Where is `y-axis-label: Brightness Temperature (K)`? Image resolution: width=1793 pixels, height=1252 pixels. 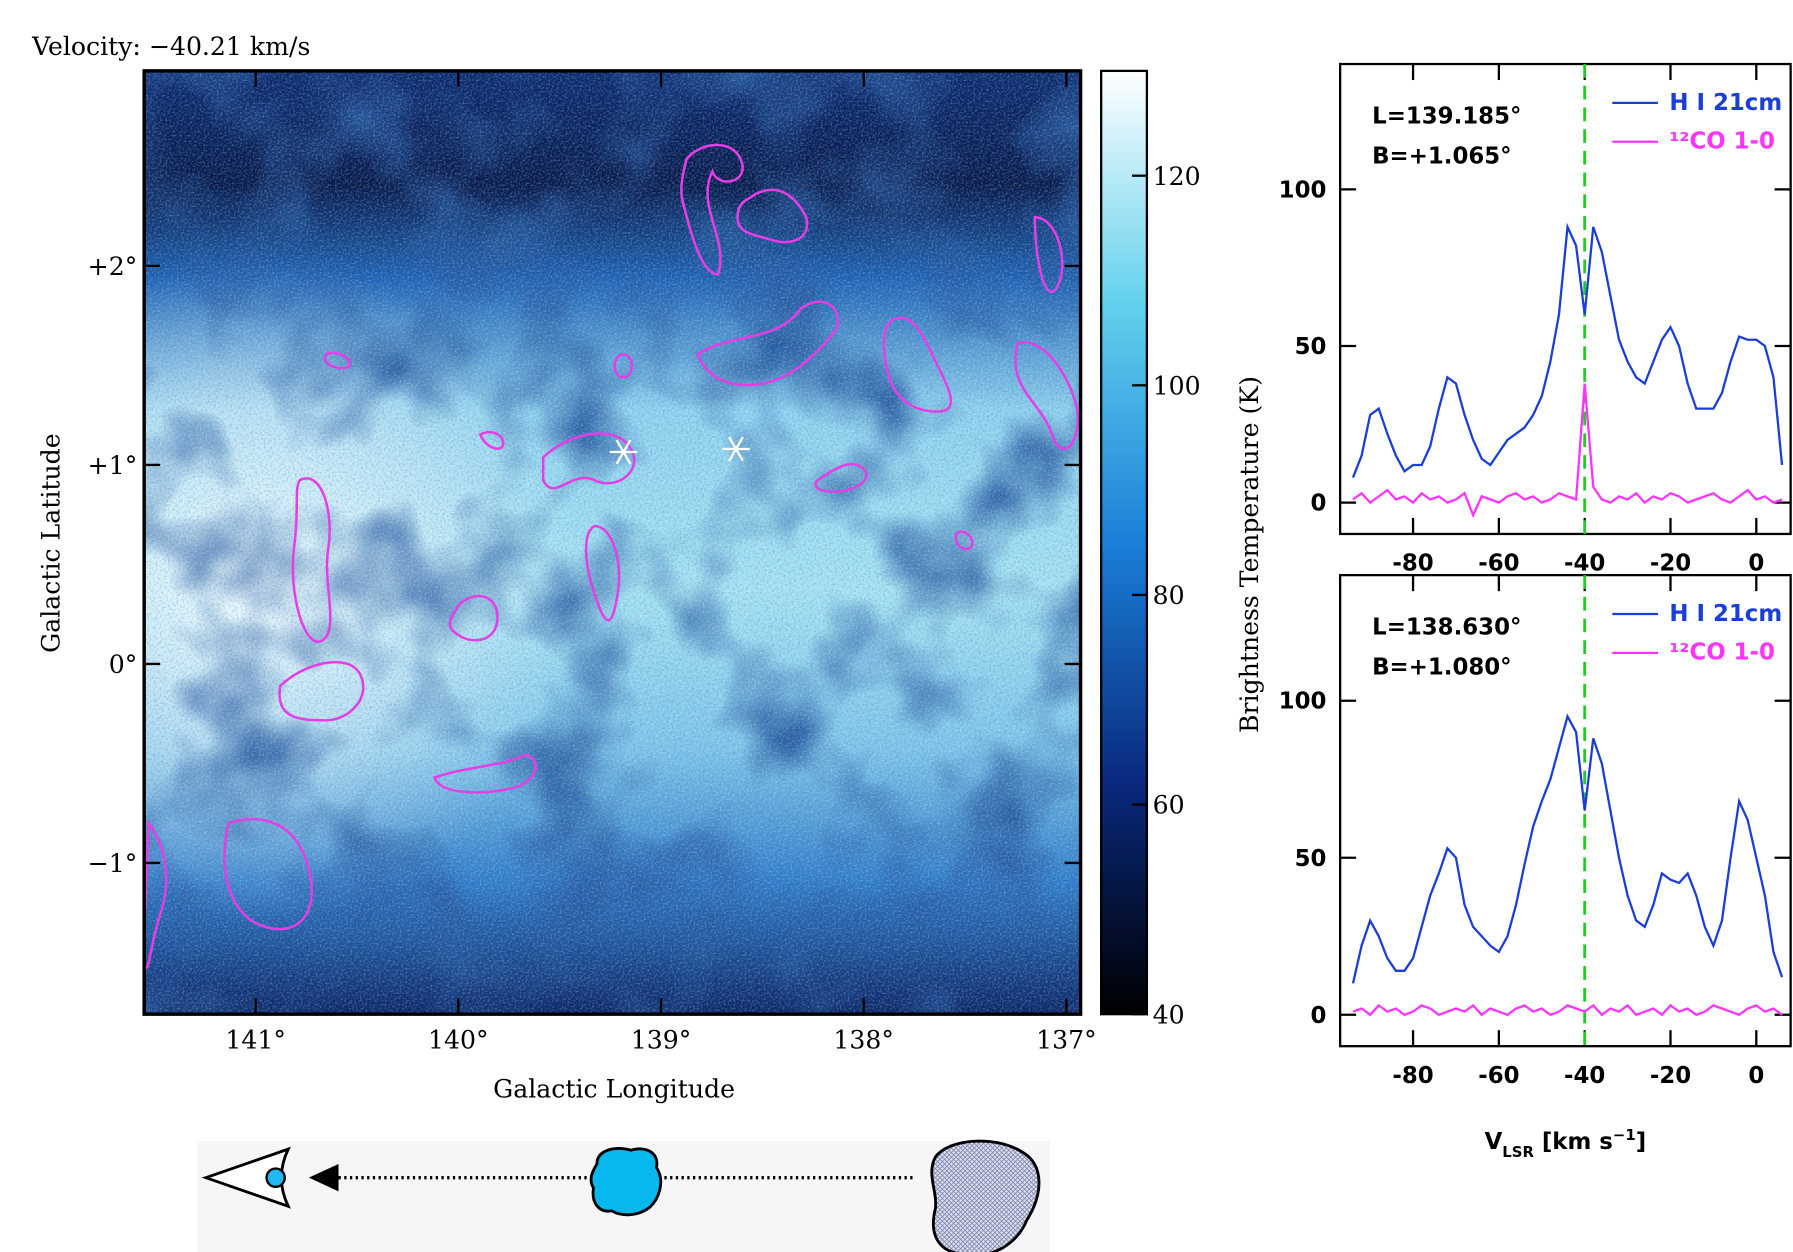
y-axis-label: Brightness Temperature (K) is located at coordinates (1249, 554).